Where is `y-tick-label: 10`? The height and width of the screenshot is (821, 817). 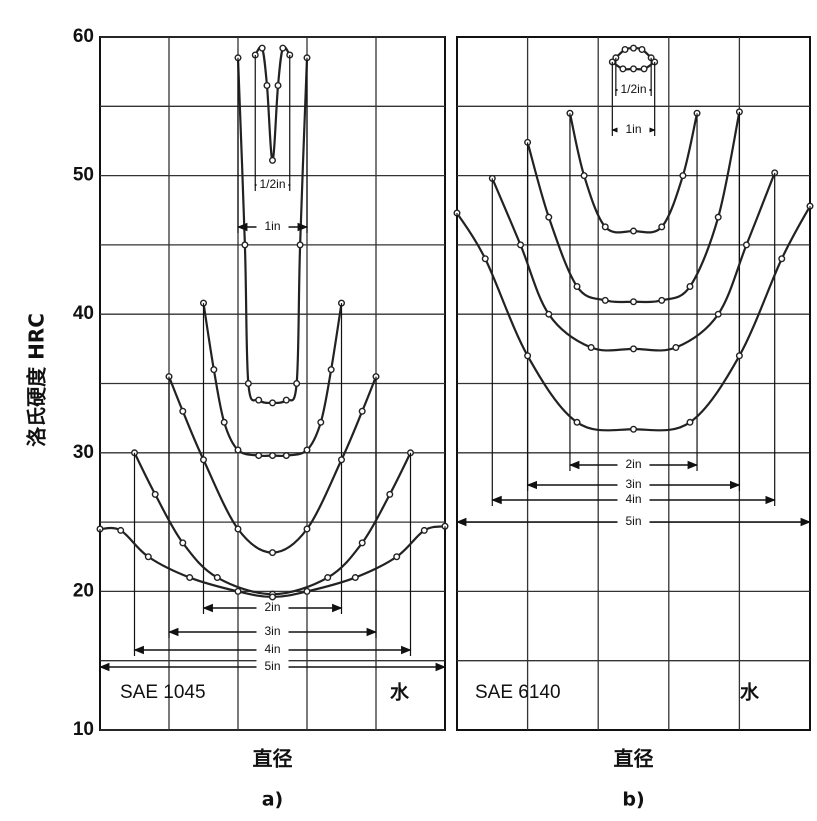
y-tick-label: 10 is located at coordinates (83, 729).